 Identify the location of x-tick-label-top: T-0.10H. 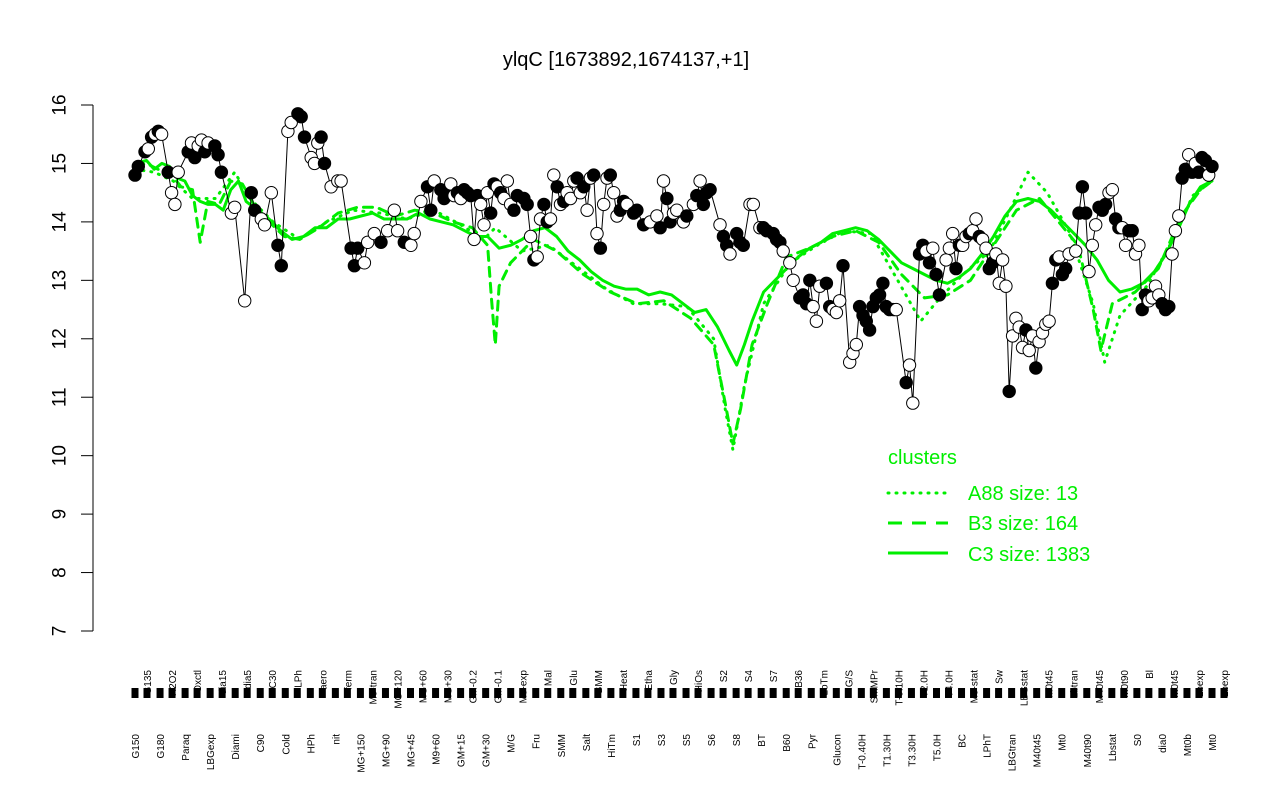
(899, 688).